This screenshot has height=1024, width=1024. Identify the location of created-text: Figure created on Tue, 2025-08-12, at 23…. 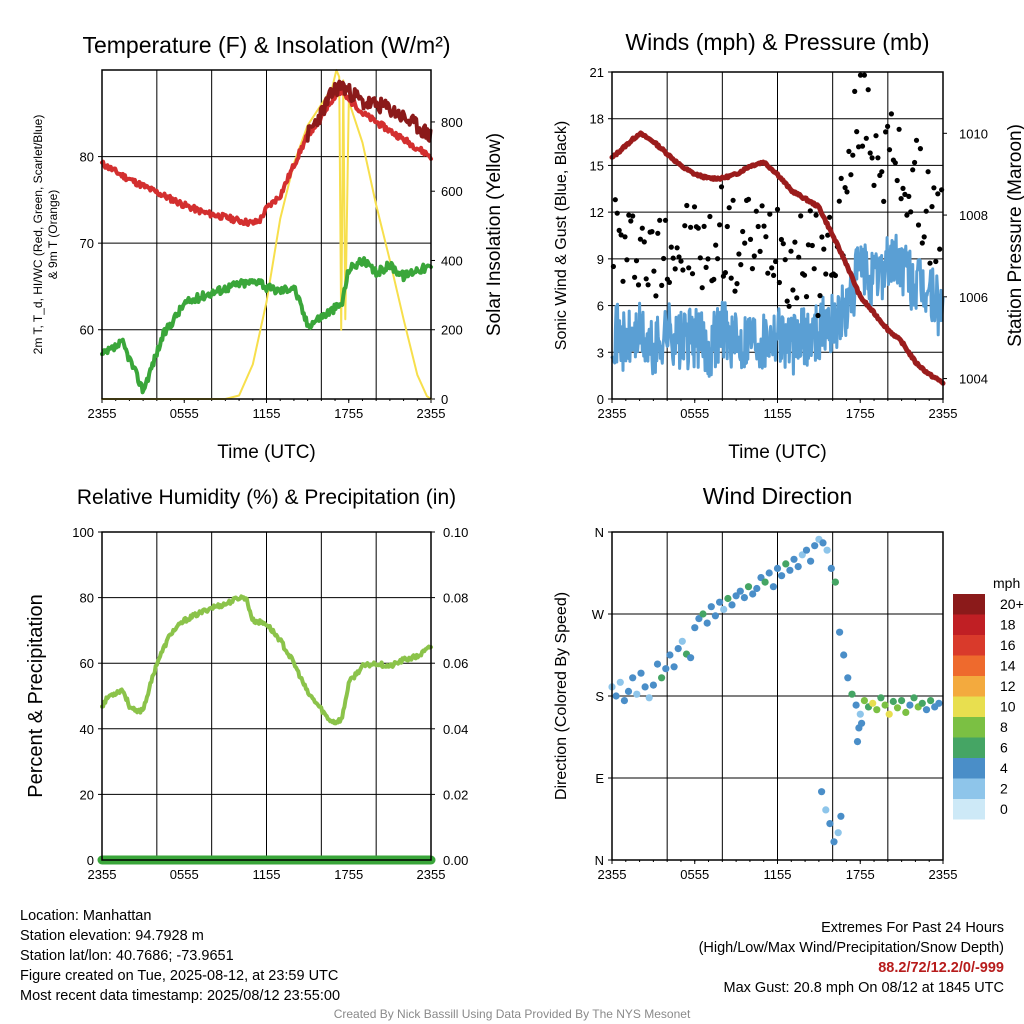
(179, 976).